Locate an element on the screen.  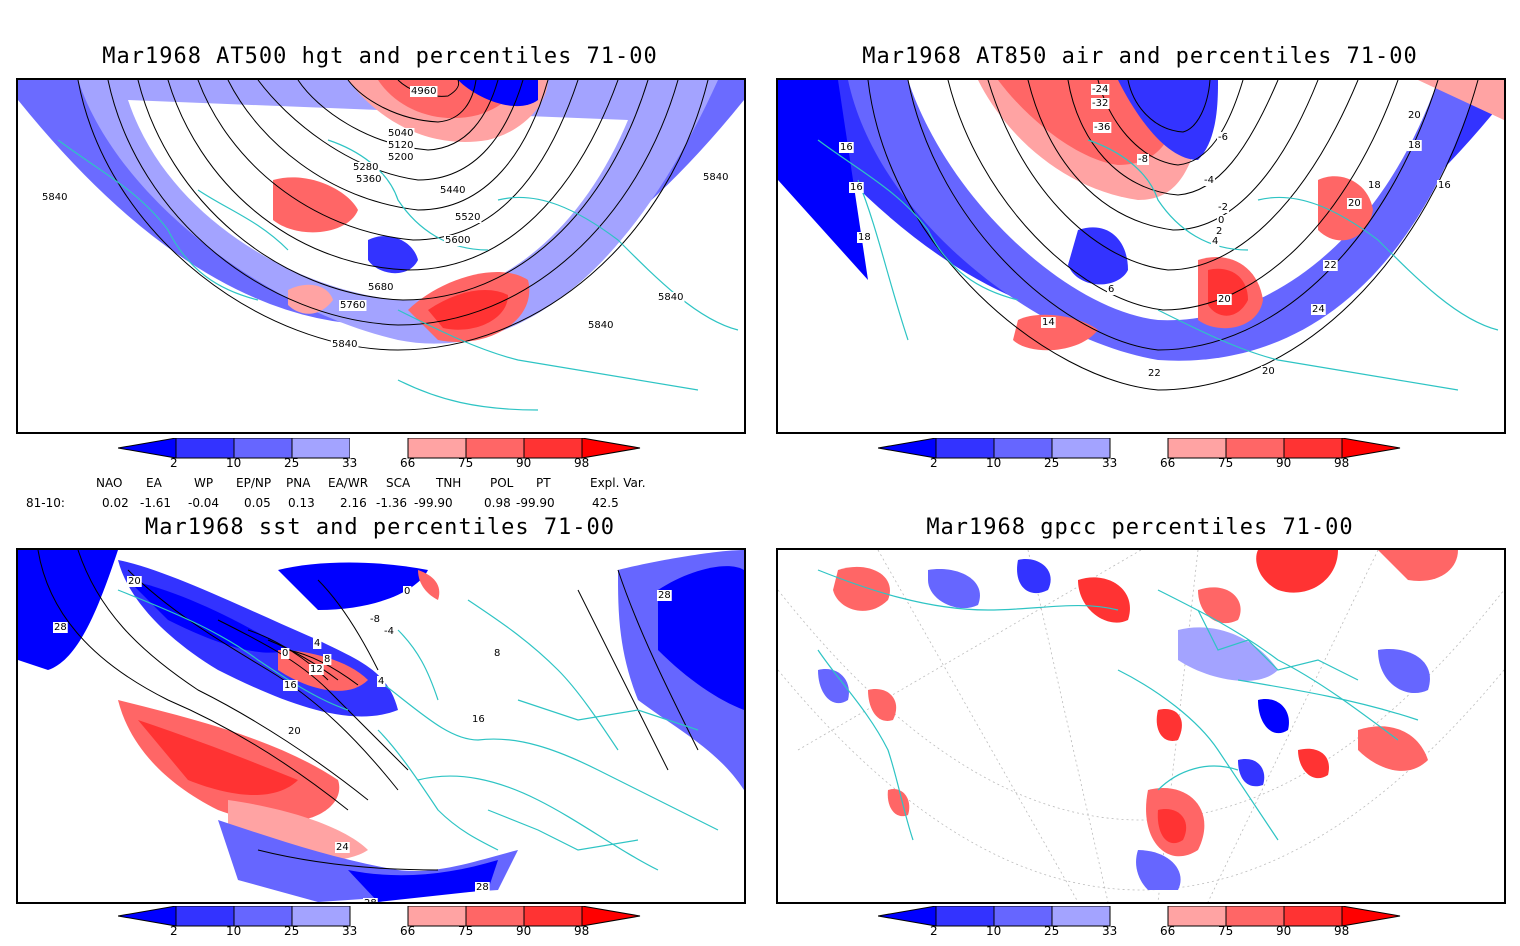
colorbar-labels-air: 2 10 25 33 66 75 90 98 is located at coordinates (1148, 465).